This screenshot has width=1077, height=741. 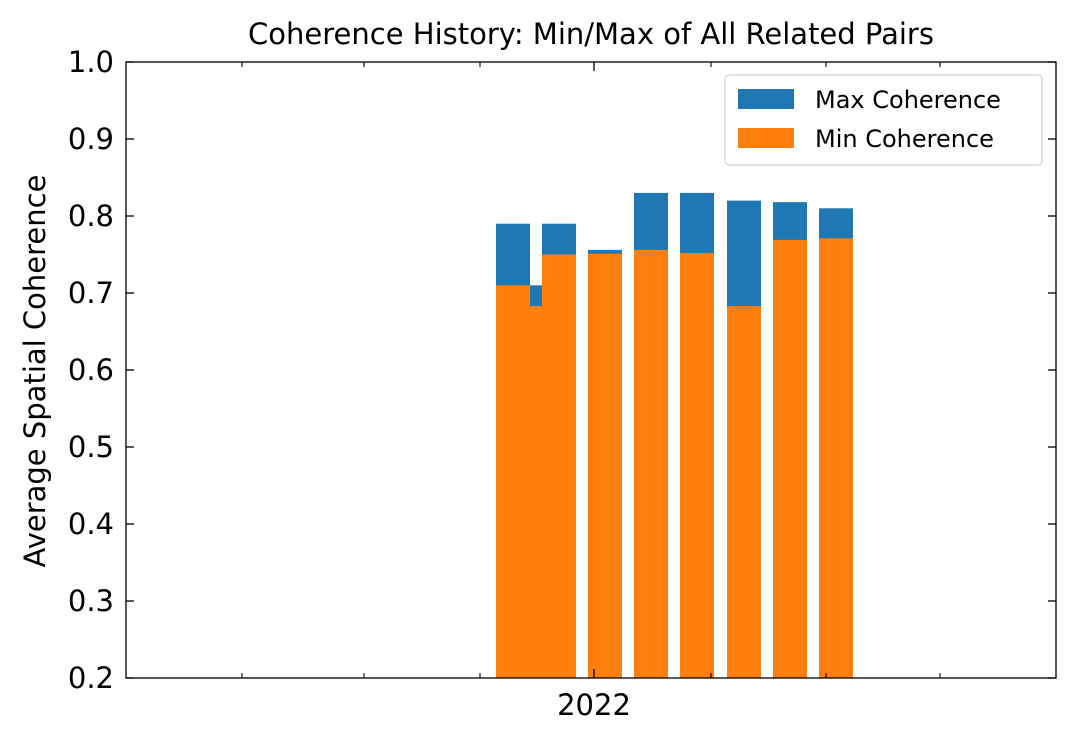 I want to click on y-tick-label: 0.4, so click(x=91, y=524).